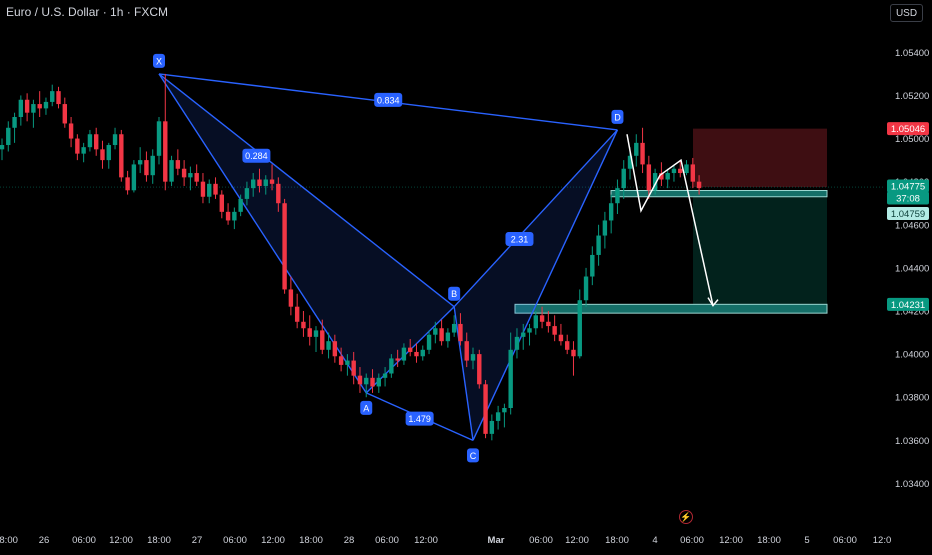 The height and width of the screenshot is (555, 932). I want to click on current-price-label: 1.04775, so click(908, 186).